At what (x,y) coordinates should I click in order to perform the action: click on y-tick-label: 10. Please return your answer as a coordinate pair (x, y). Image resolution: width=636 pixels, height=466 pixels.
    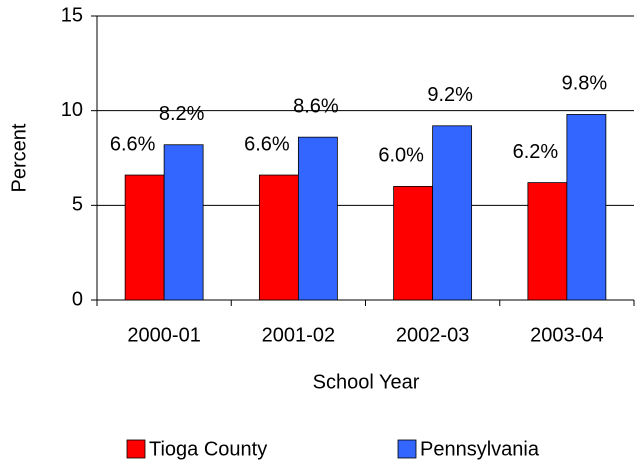
    Looking at the image, I should click on (72, 110).